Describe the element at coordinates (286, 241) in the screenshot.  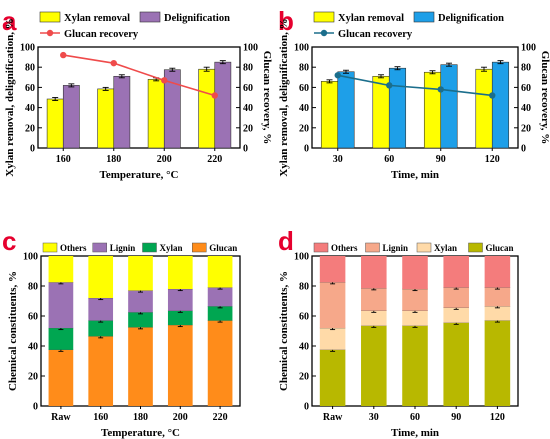
I see `panel-letter: d` at that location.